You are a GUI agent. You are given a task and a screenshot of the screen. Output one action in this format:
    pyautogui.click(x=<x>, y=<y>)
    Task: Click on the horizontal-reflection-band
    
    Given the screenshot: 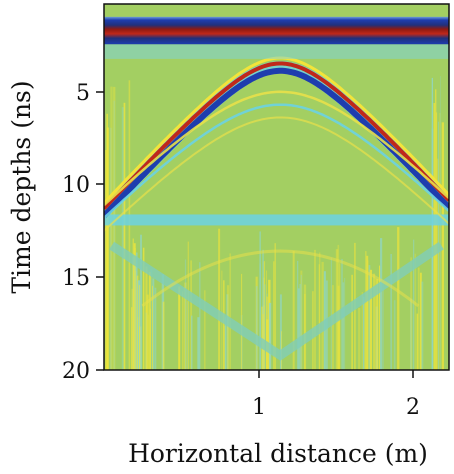 What is the action you would take?
    pyautogui.click(x=276, y=220)
    